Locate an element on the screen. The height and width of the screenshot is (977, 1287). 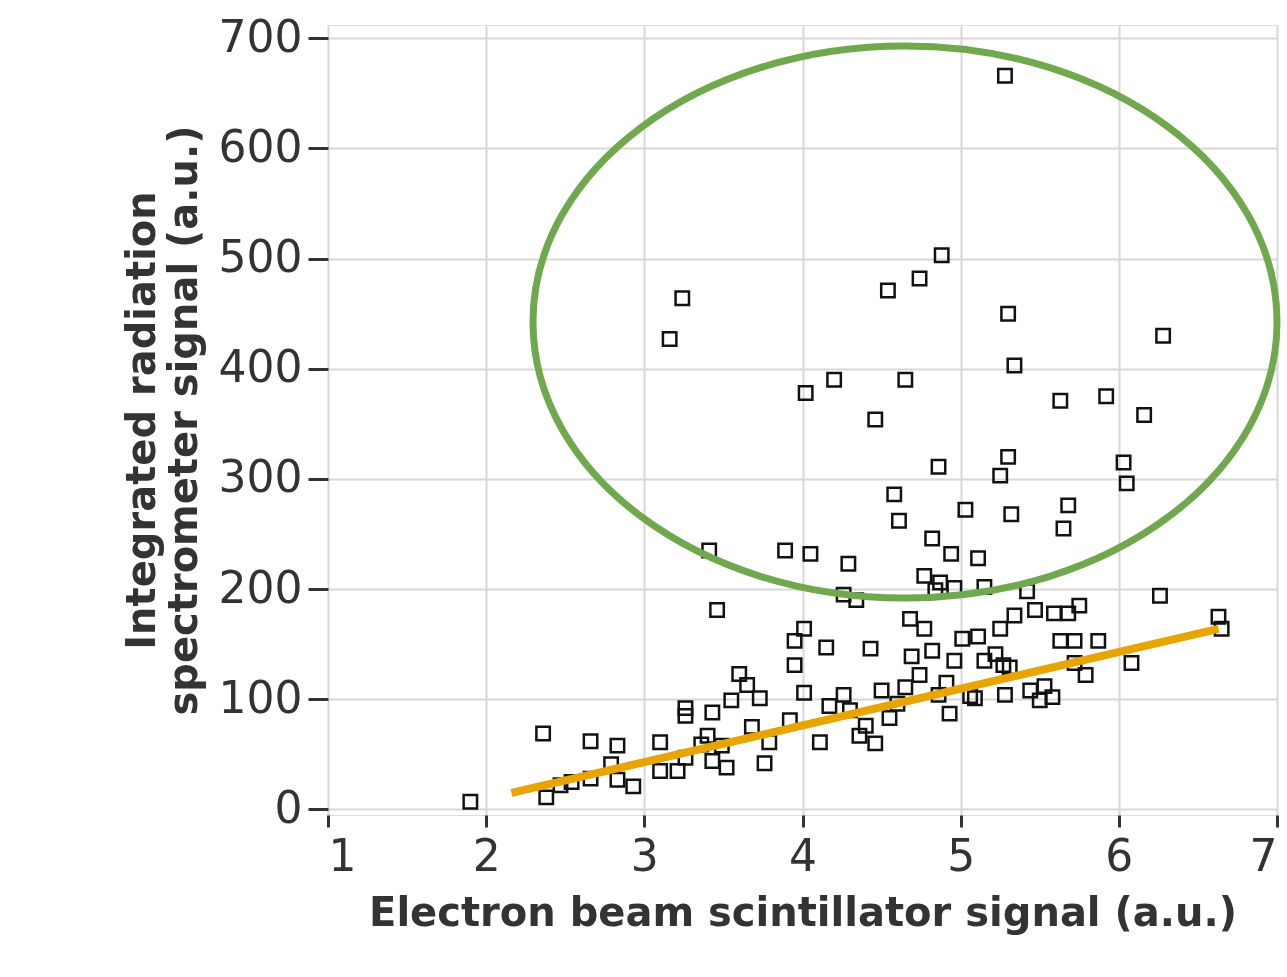
x-tick-label: 7 is located at coordinates (1263, 855).